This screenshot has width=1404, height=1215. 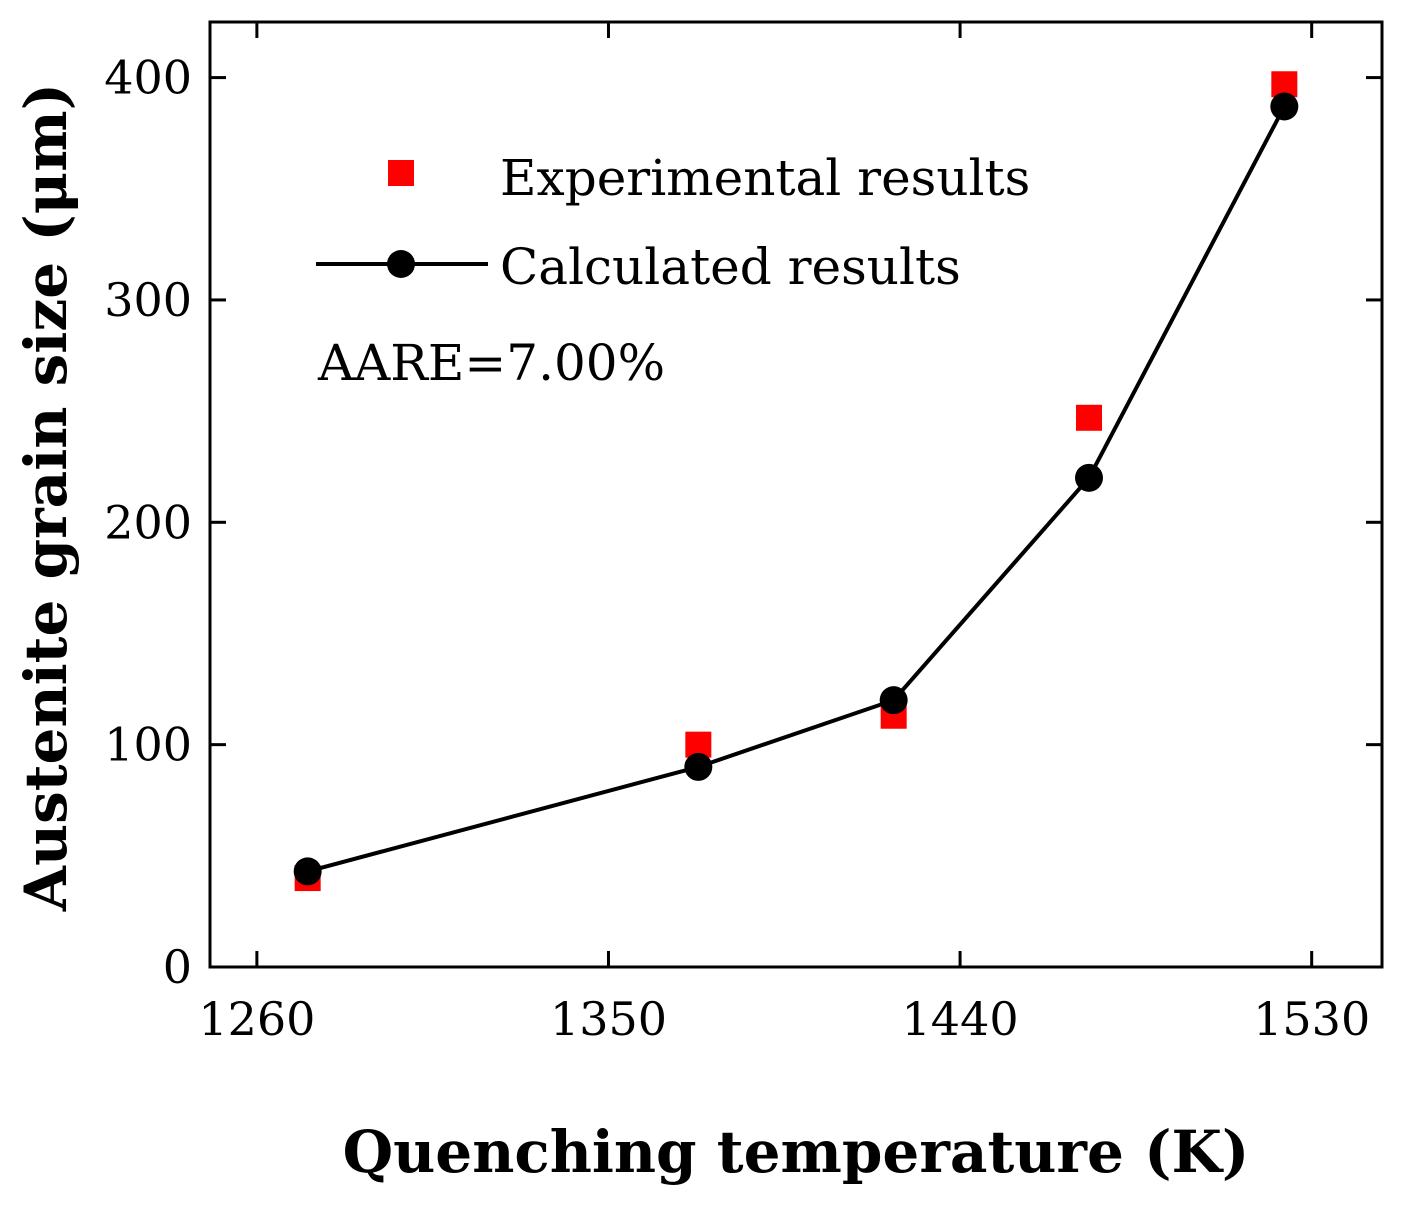 I want to click on y-tick-label-400: 400, so click(x=148, y=78).